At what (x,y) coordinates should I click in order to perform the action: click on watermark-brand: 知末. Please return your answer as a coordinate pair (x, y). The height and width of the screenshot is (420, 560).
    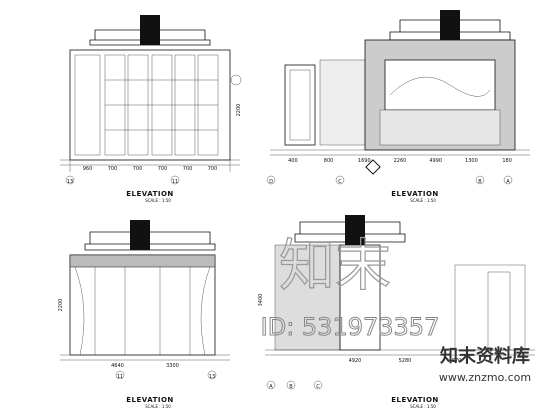
    Looking at the image, I should click on (335, 266).